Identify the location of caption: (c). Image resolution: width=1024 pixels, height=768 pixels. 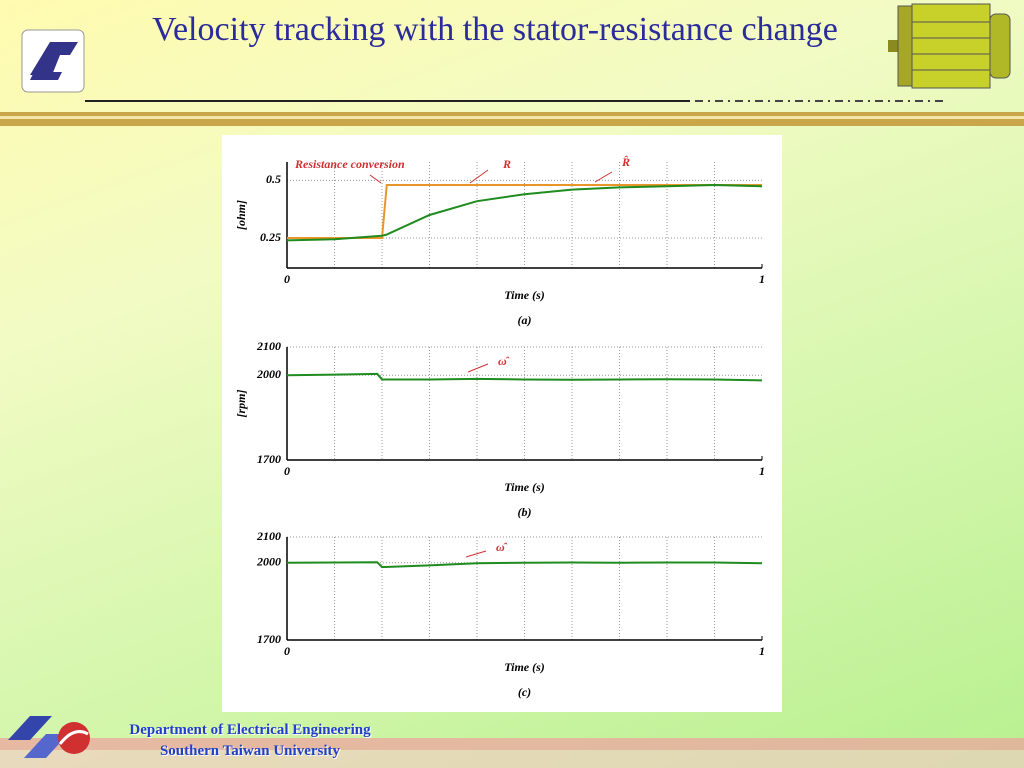
(524, 692).